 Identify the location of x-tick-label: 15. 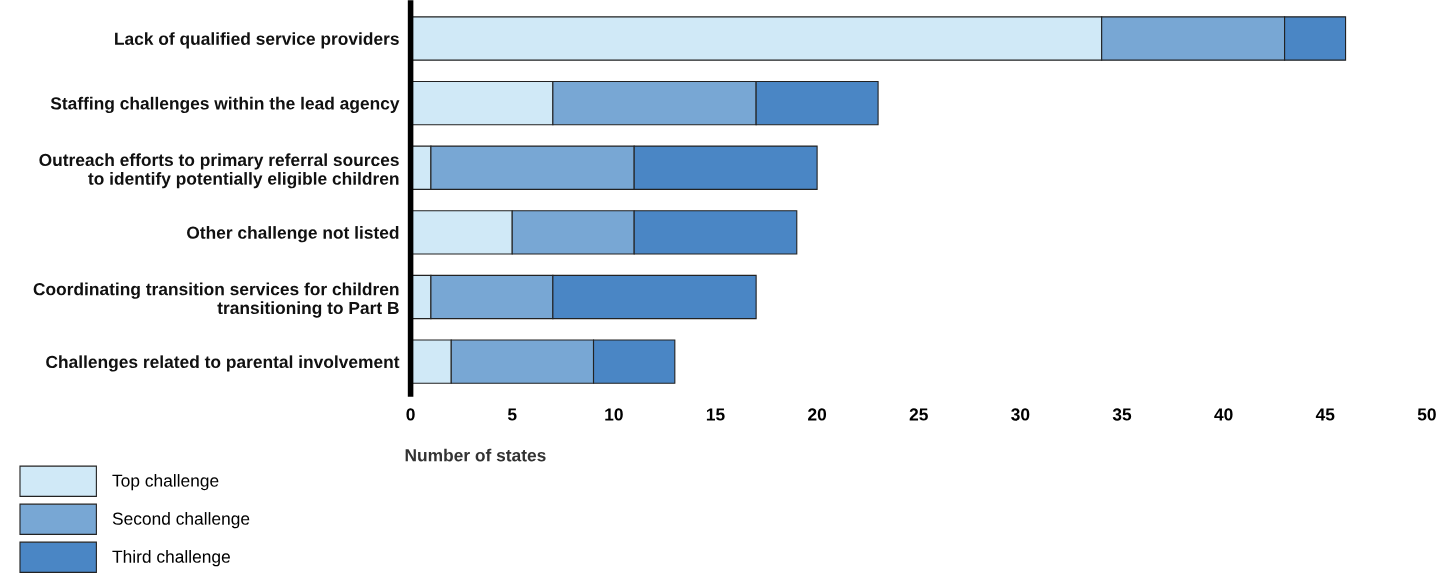
(715, 414).